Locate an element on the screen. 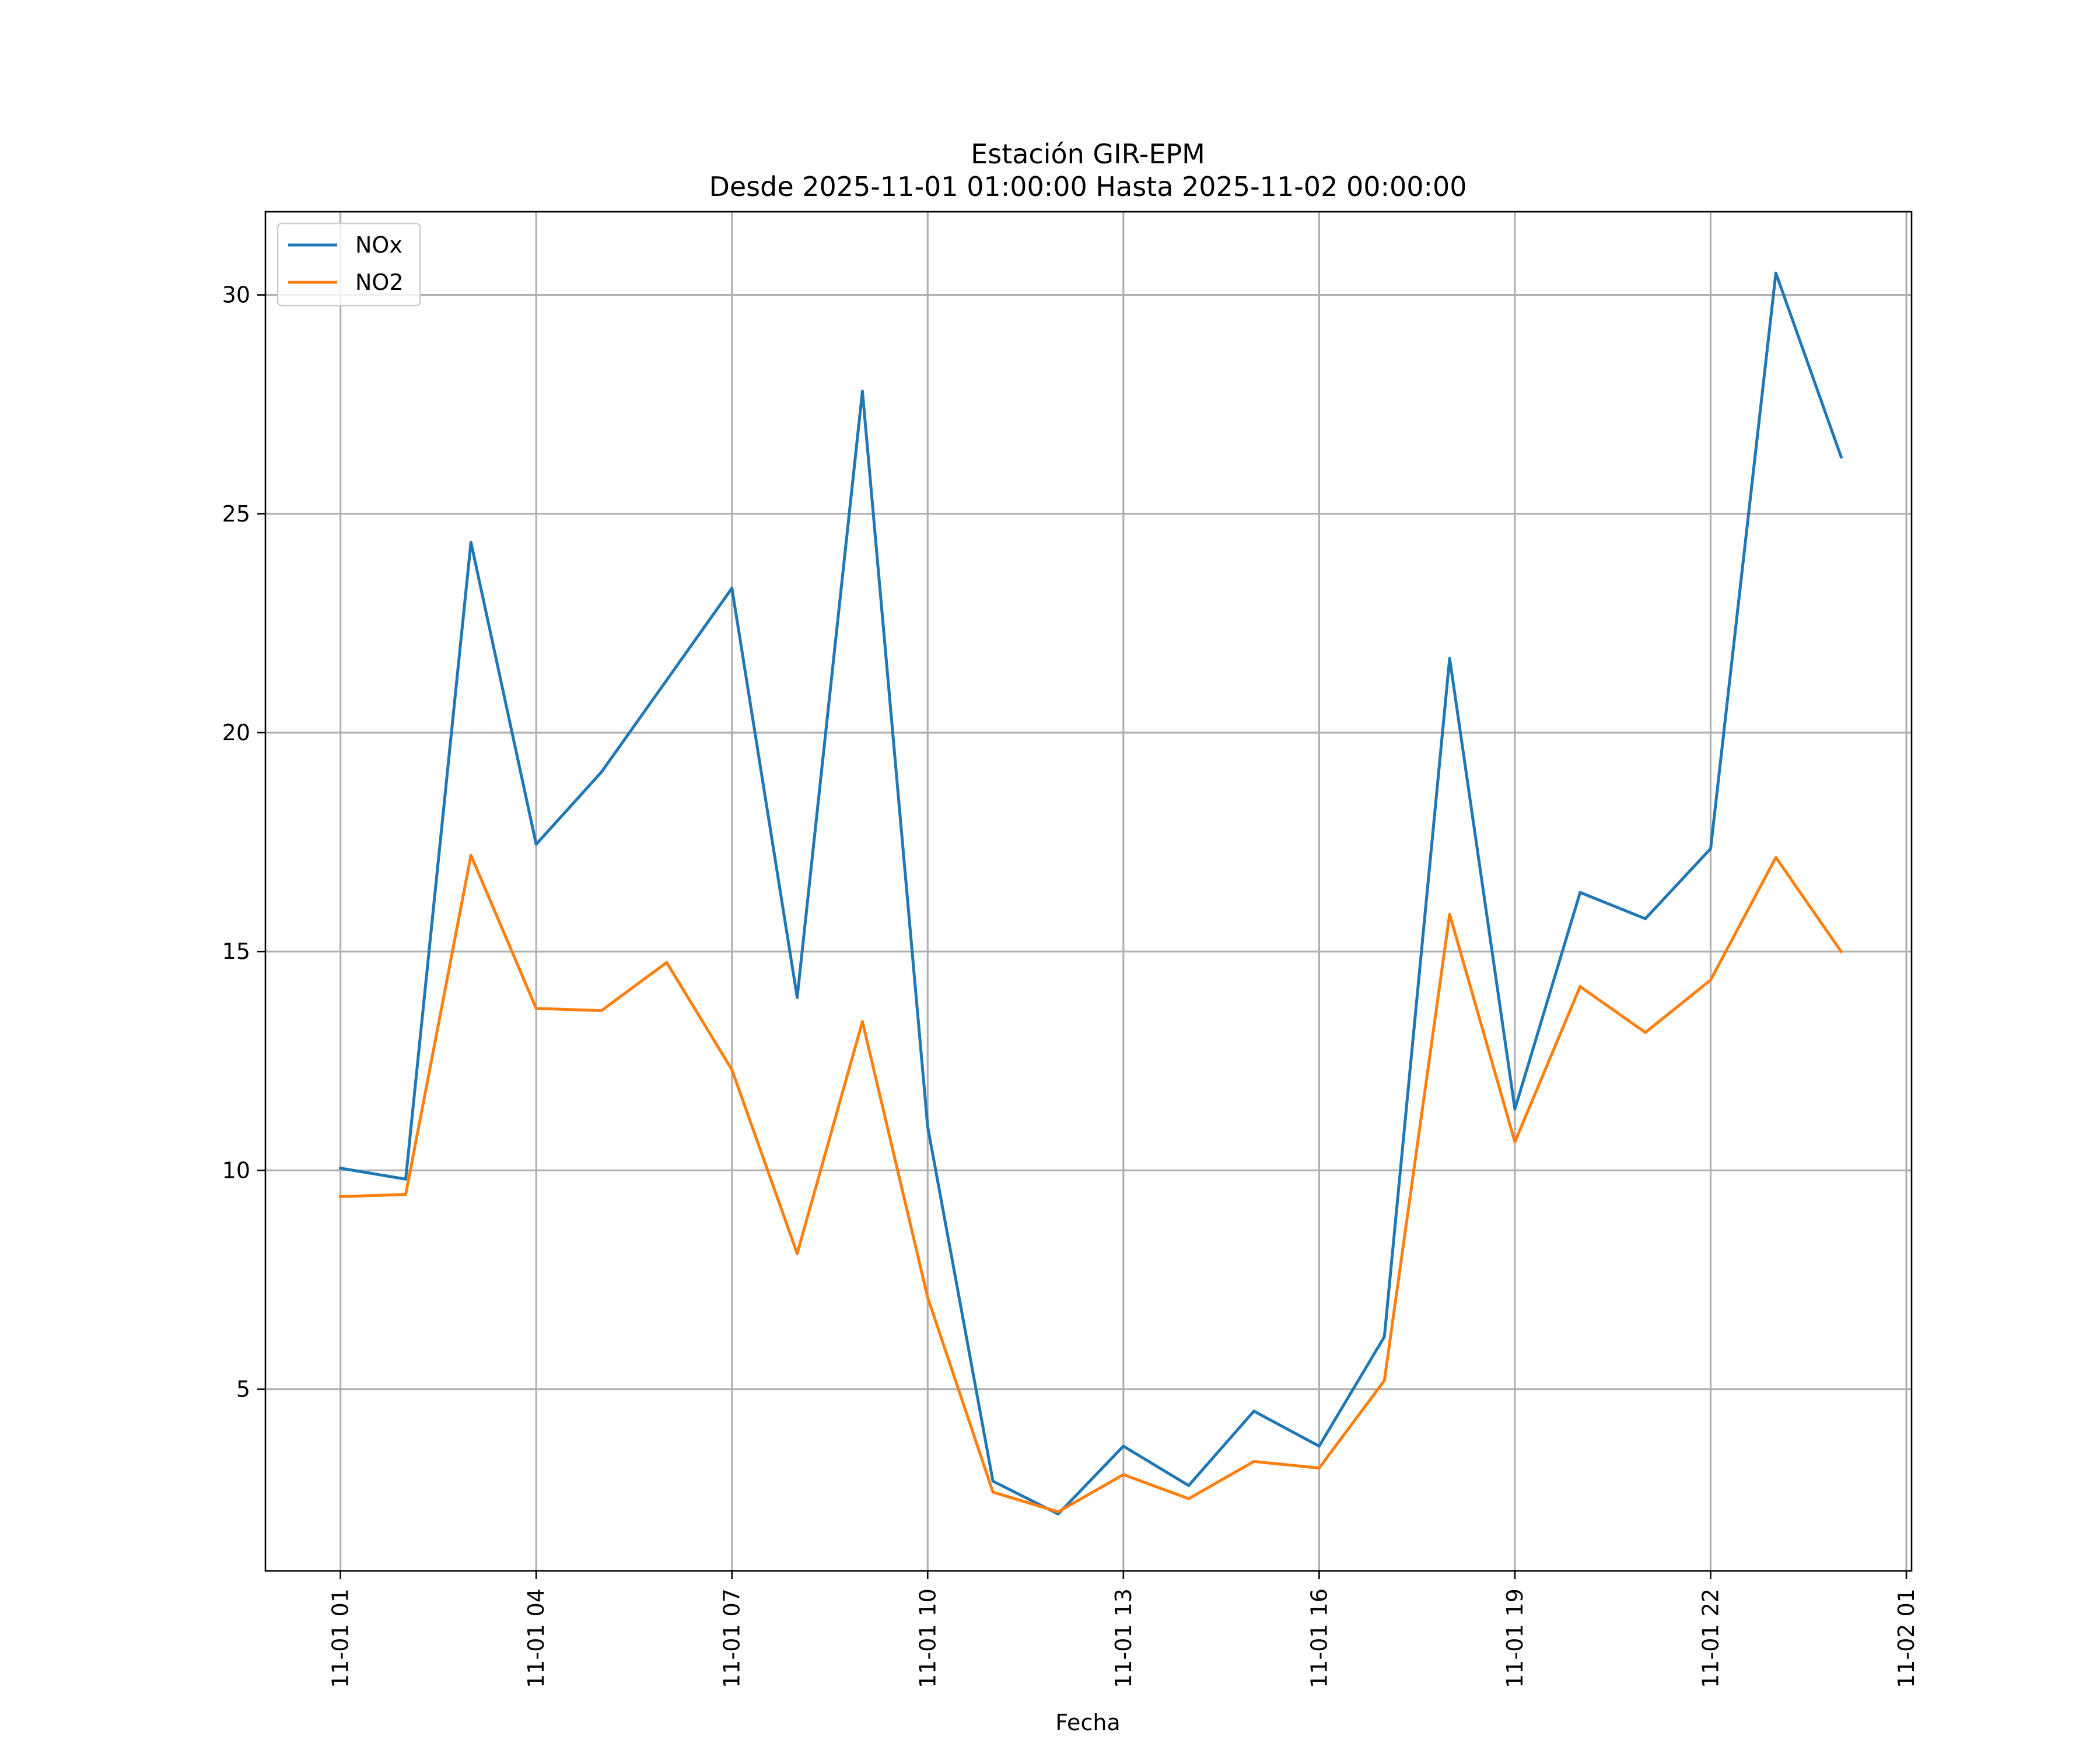 The width and height of the screenshot is (2100, 1750). x-tick-label: 11-01 19 is located at coordinates (1515, 1638).